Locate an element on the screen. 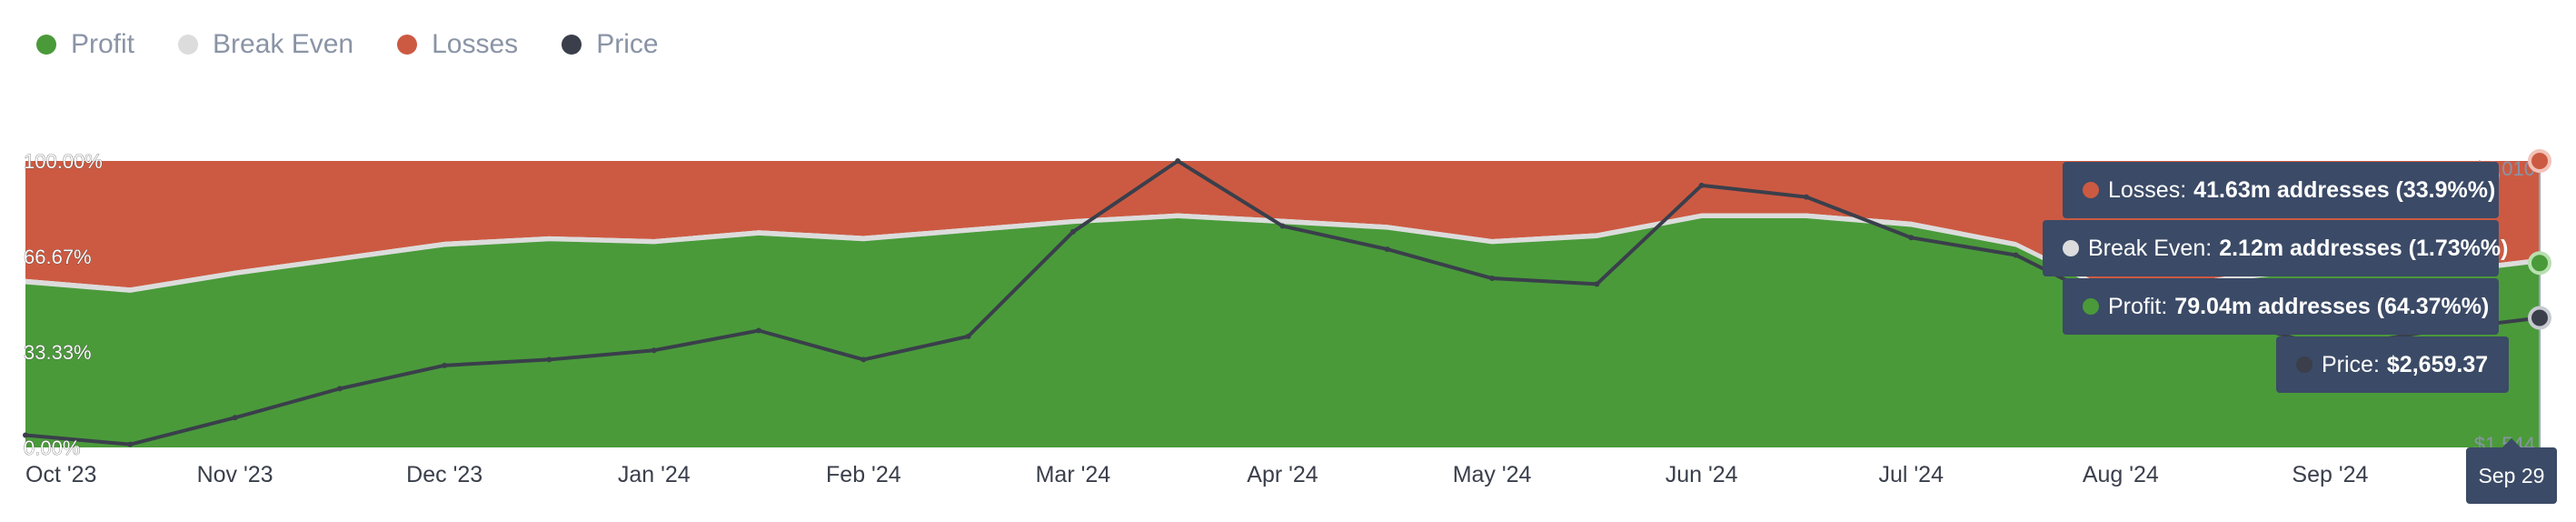 The image size is (2576, 522). chart-legend: Profit Break Even Losses Price is located at coordinates (347, 44).